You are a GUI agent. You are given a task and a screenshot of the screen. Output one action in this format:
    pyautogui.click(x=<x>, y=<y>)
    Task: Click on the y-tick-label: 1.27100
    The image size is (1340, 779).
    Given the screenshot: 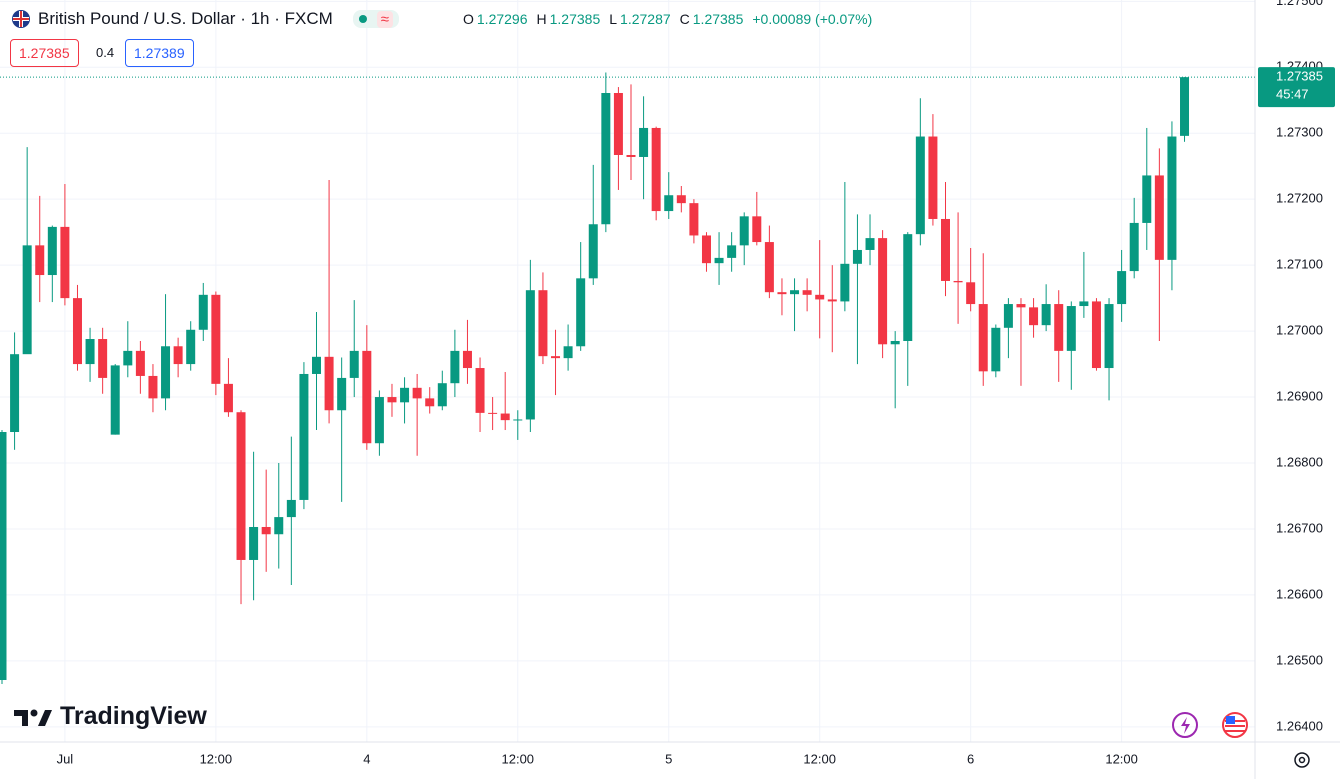 What is the action you would take?
    pyautogui.click(x=1299, y=264)
    